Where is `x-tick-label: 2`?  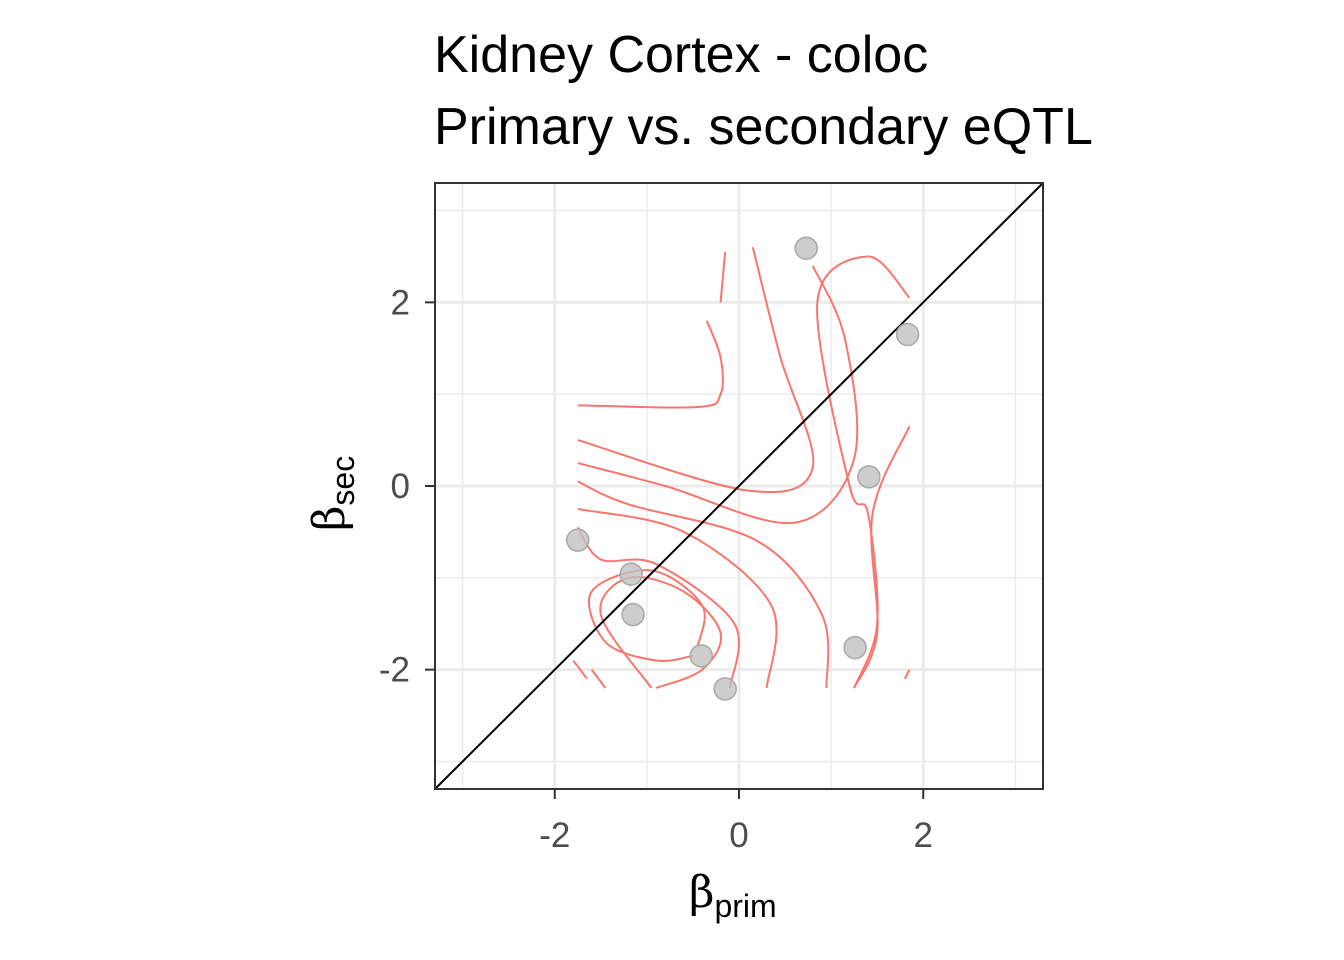 x-tick-label: 2 is located at coordinates (923, 835).